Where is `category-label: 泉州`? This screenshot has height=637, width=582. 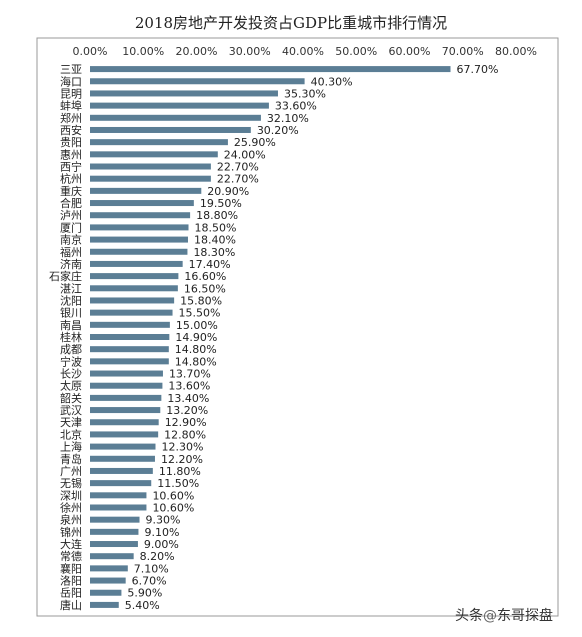
category-label: 泉州 is located at coordinates (71, 520).